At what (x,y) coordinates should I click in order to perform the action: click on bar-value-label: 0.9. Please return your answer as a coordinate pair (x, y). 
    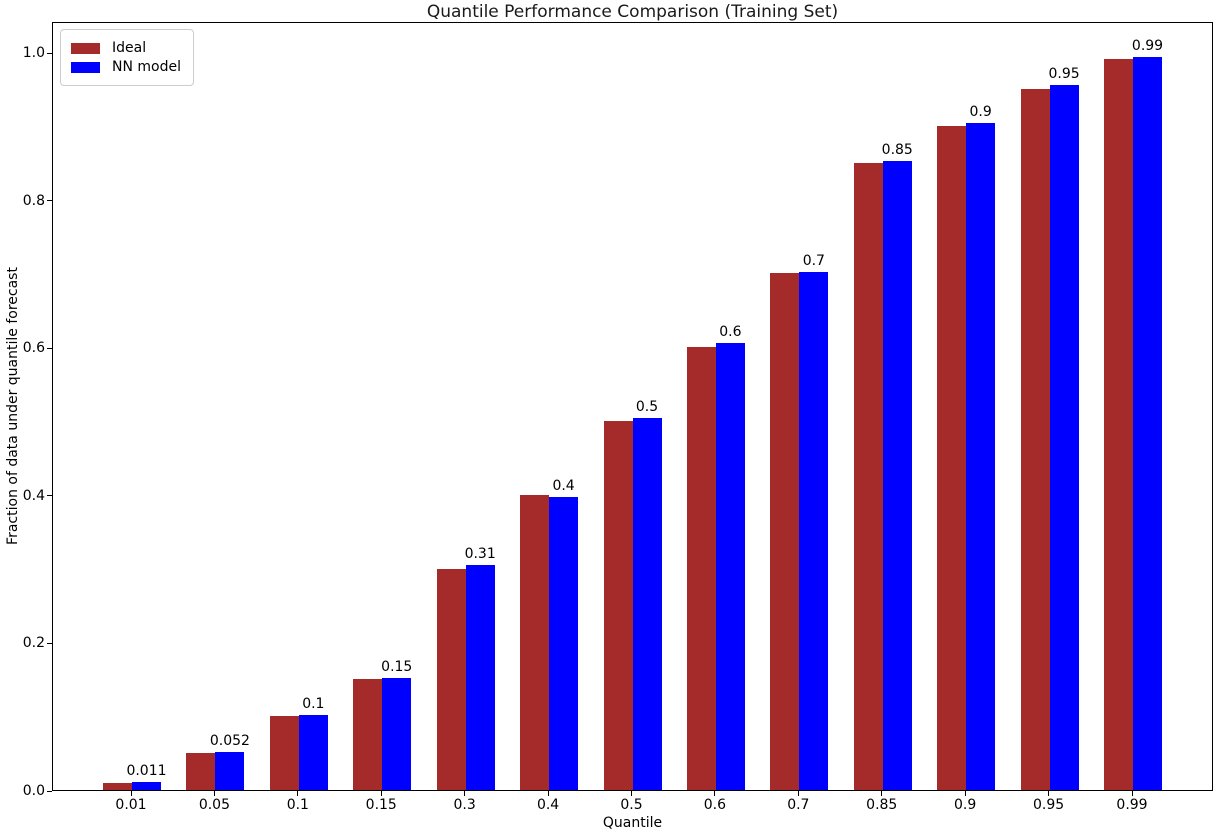
    Looking at the image, I should click on (980, 112).